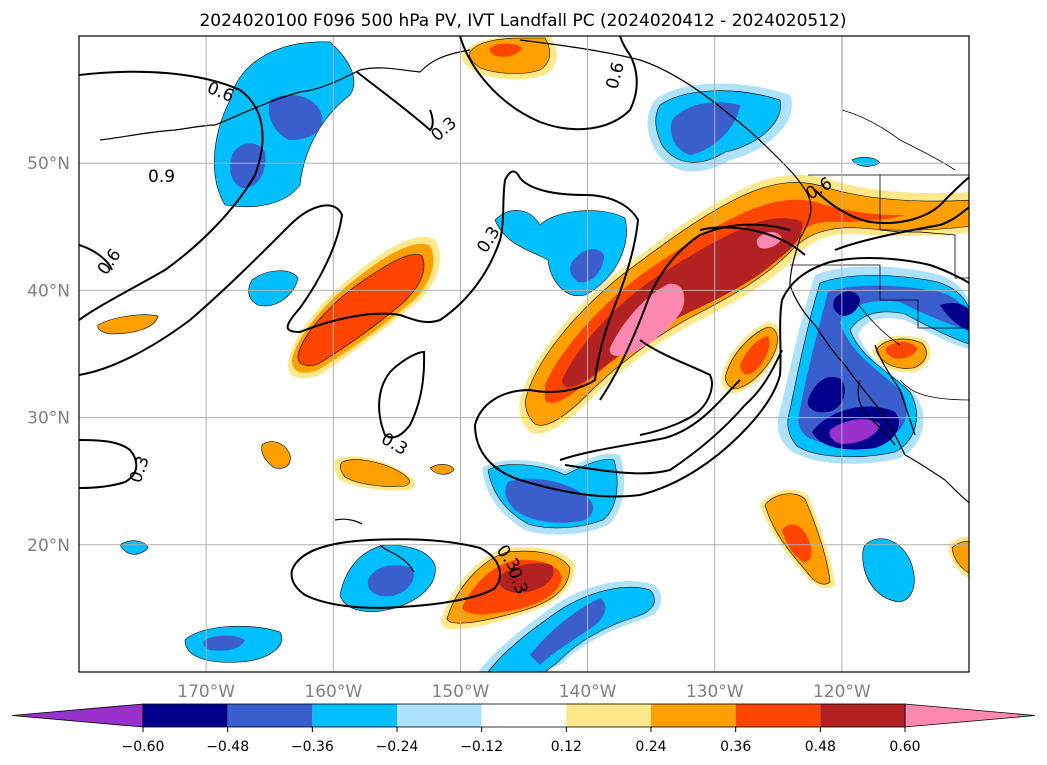 The height and width of the screenshot is (765, 1047). I want to click on colorbar-tick-label: 0.60, so click(904, 747).